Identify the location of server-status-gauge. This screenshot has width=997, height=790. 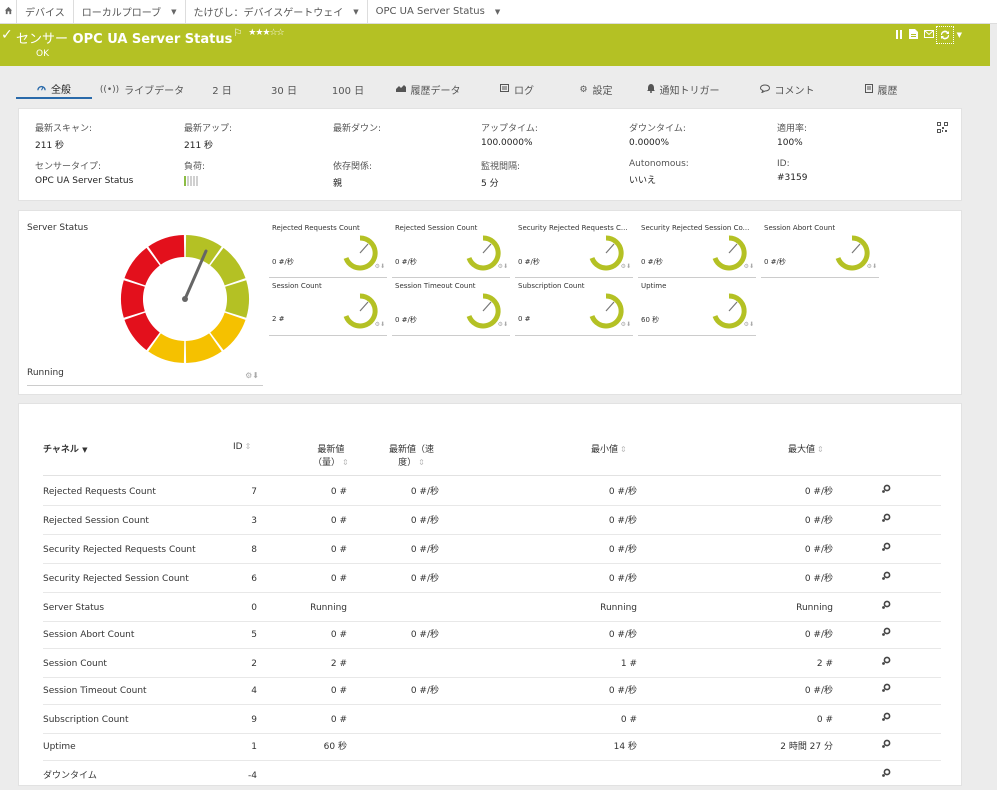
(185, 299).